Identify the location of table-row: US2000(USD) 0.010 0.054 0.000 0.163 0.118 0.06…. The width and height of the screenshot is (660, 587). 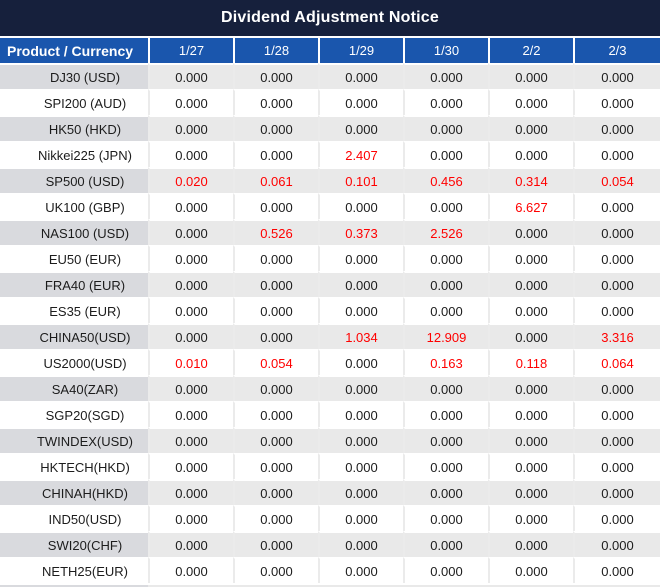
(330, 362).